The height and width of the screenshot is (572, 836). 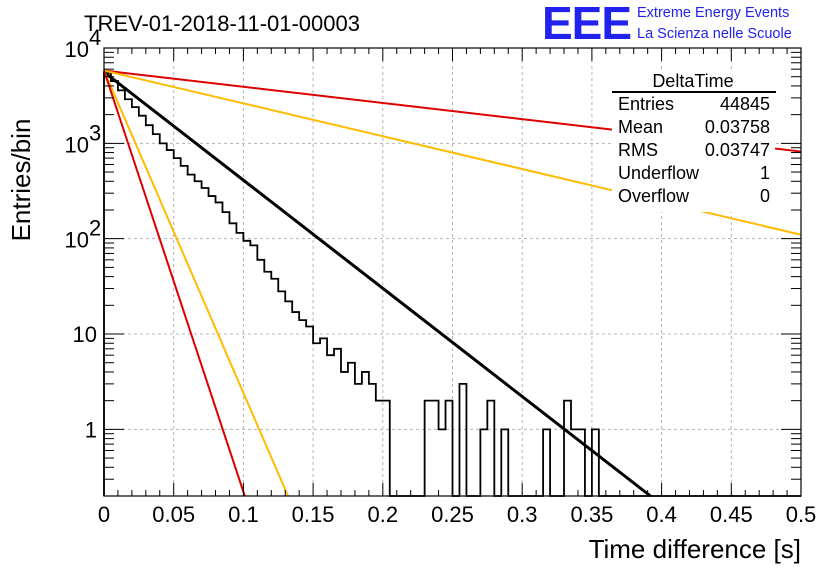 What do you see at coordinates (222, 23) in the screenshot?
I see `plot-title: TREV-01-2018-11-01-00003` at bounding box center [222, 23].